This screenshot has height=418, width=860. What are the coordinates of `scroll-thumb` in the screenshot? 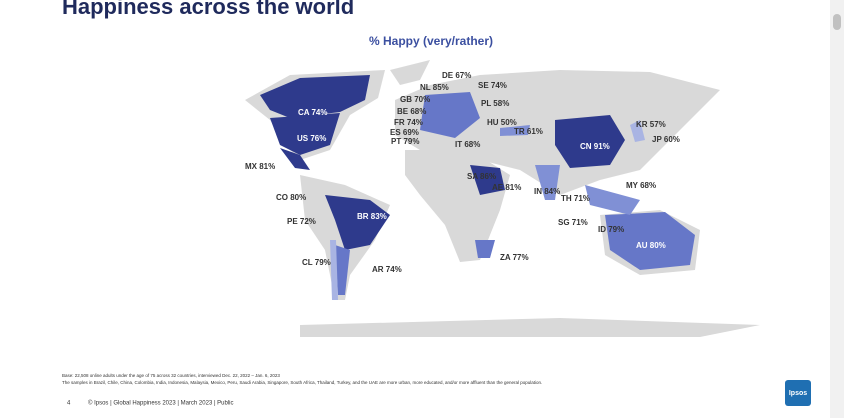 It's located at (837, 22).